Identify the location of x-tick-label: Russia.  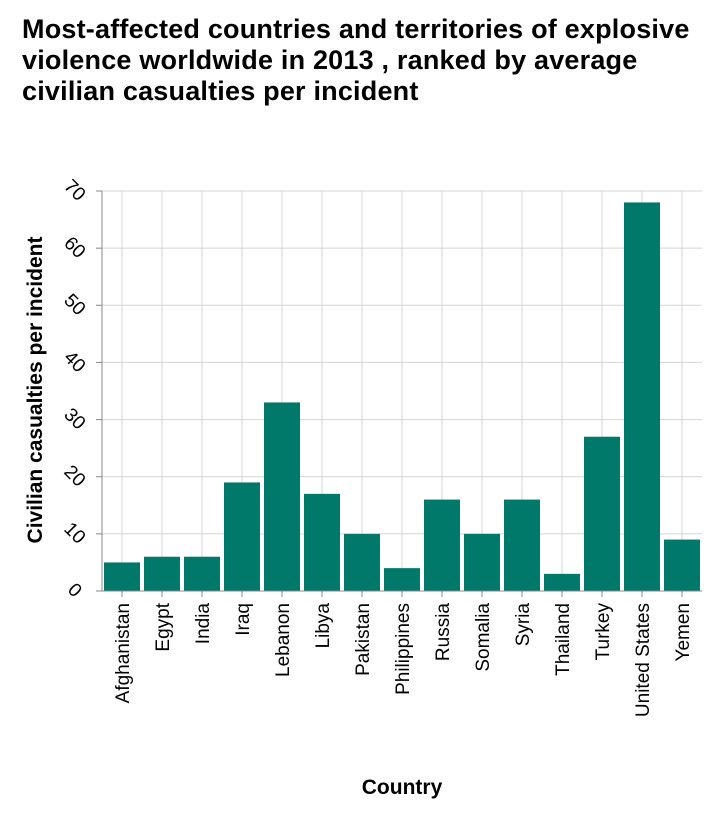
(443, 632).